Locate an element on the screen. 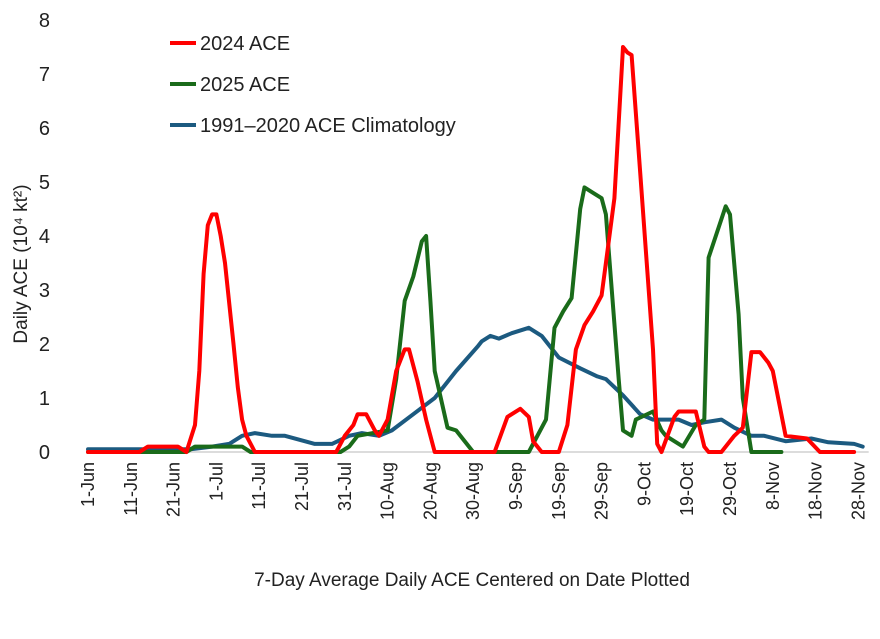 The image size is (880, 639). y-tick-label: 8 is located at coordinates (44, 21).